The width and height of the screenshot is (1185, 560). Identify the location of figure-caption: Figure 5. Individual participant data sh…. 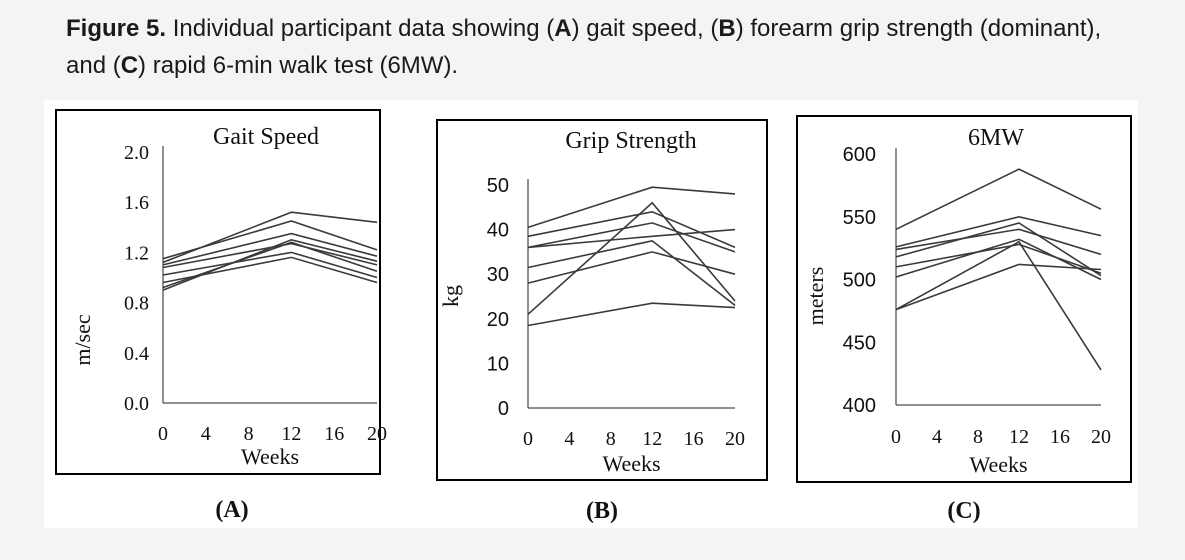
(596, 47).